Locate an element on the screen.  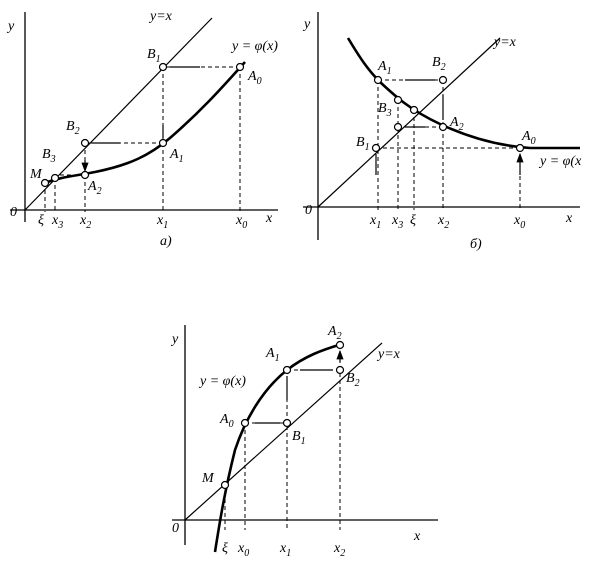
label-text: а) is located at coordinates (166, 241).